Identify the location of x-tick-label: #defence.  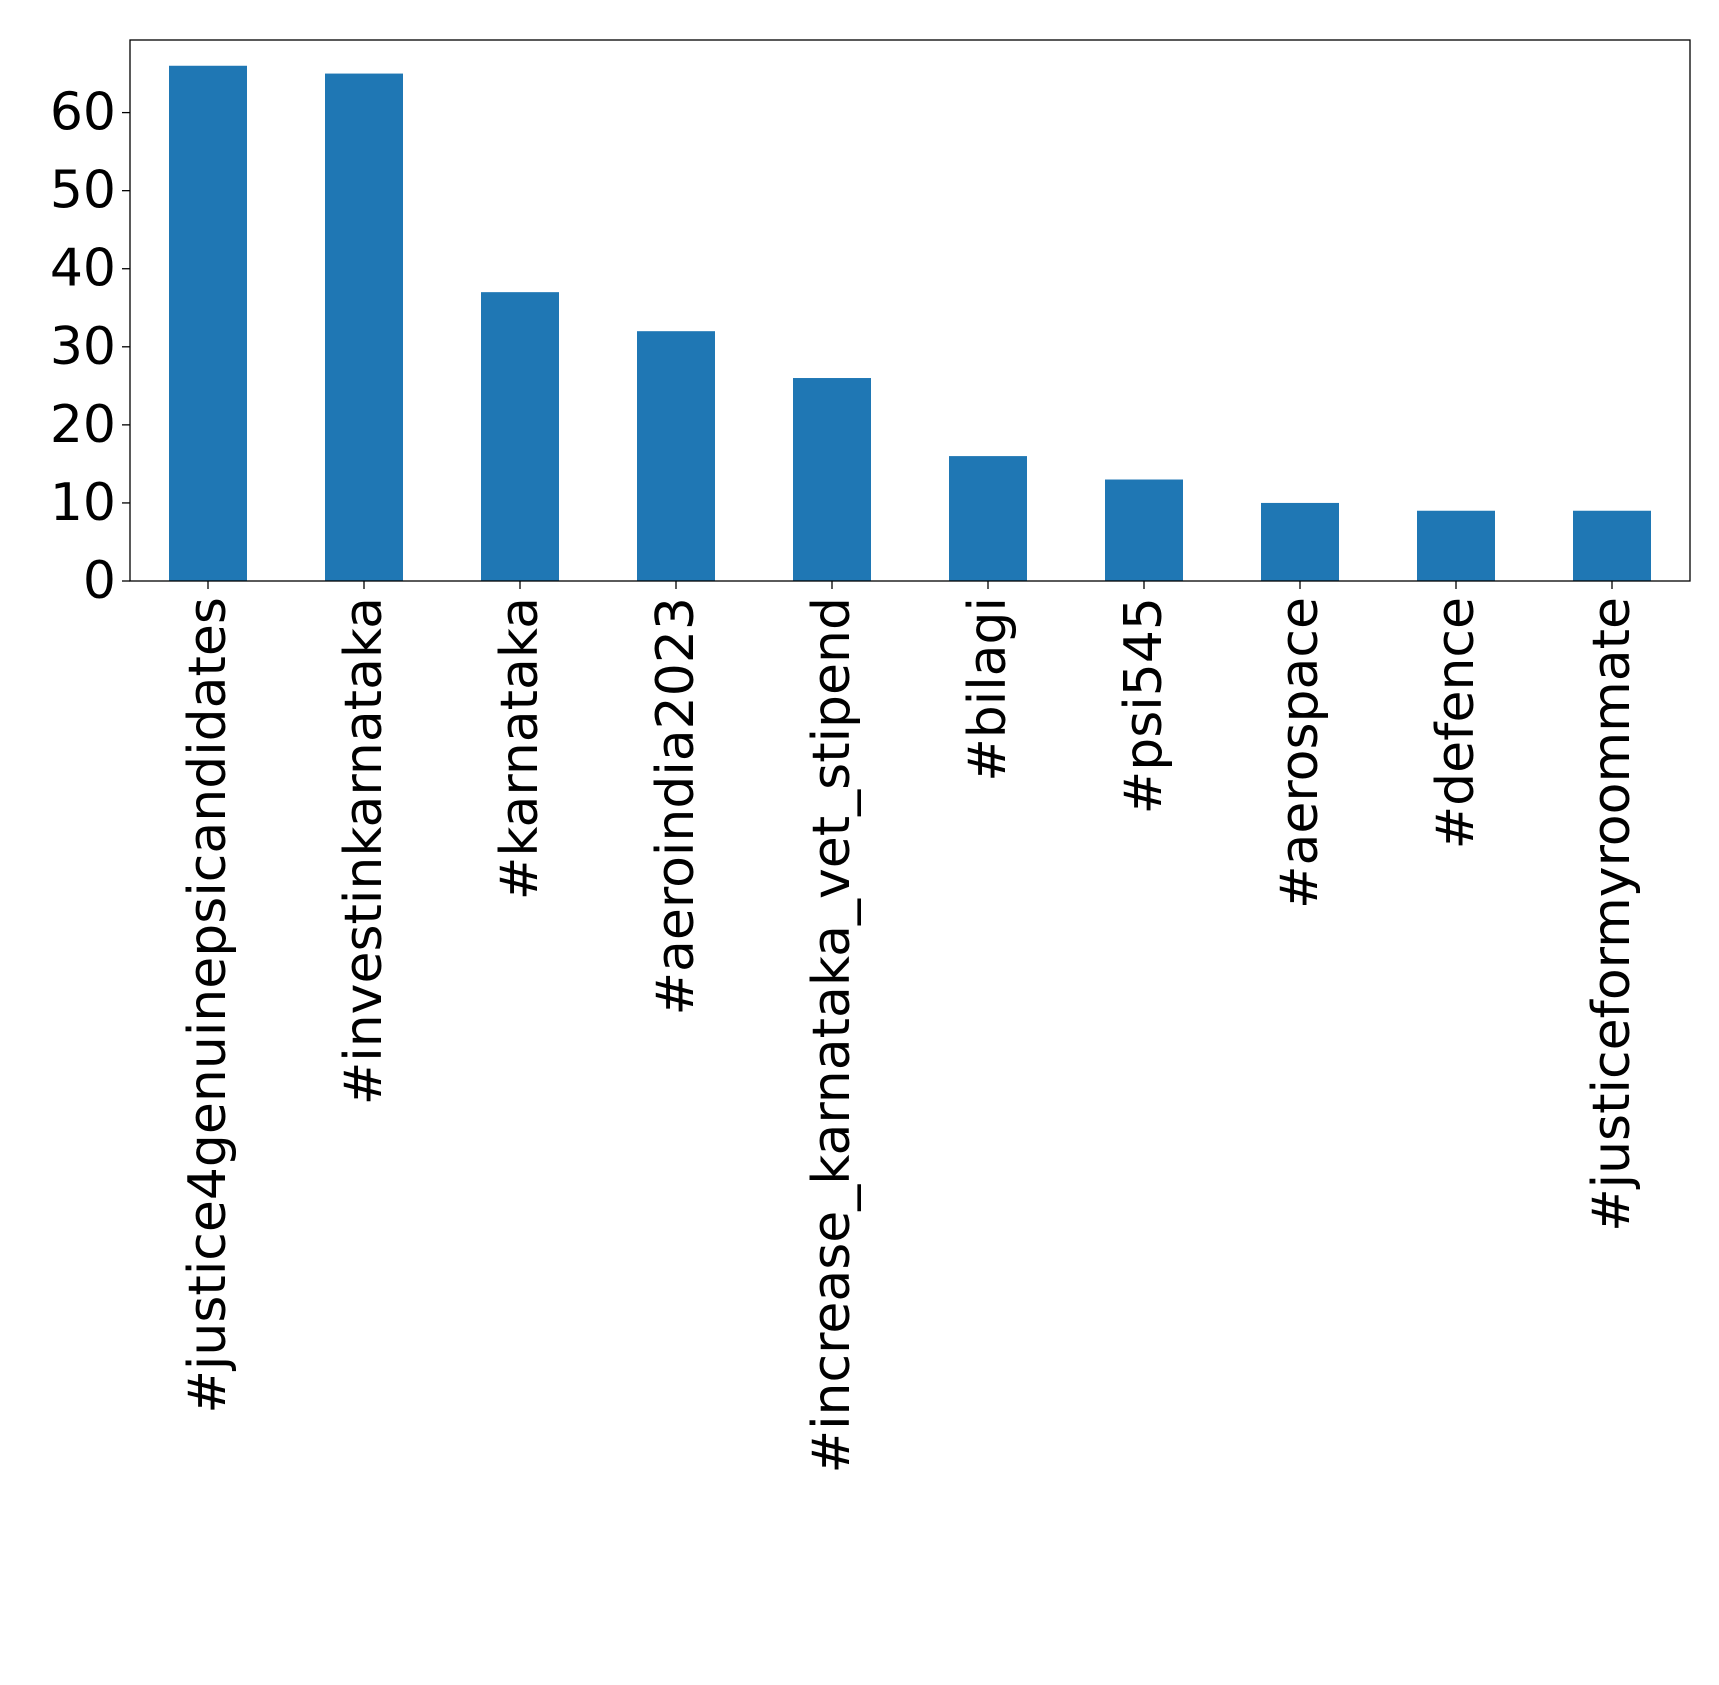
(1456, 723).